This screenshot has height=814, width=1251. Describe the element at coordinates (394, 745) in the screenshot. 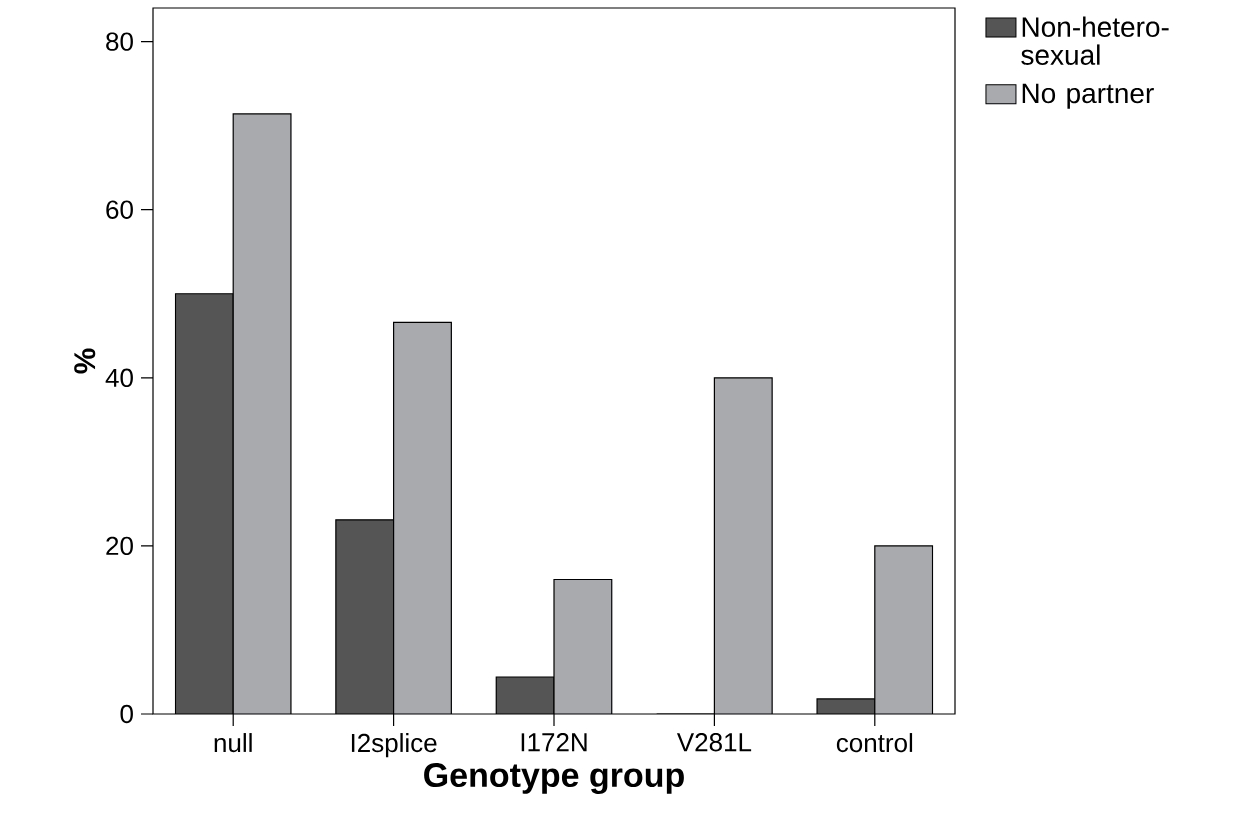

I see `x-tick-label: I2splice` at that location.